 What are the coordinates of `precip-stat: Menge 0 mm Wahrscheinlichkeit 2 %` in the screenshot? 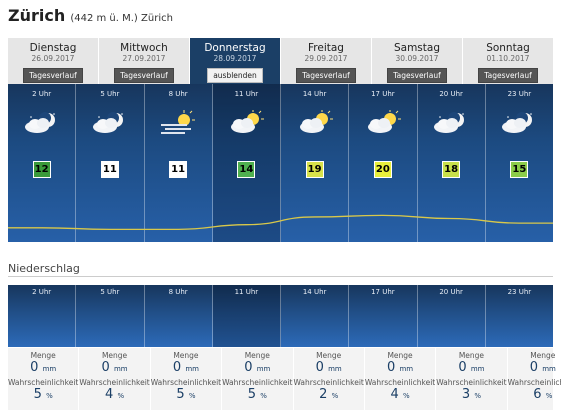 It's located at (329, 379).